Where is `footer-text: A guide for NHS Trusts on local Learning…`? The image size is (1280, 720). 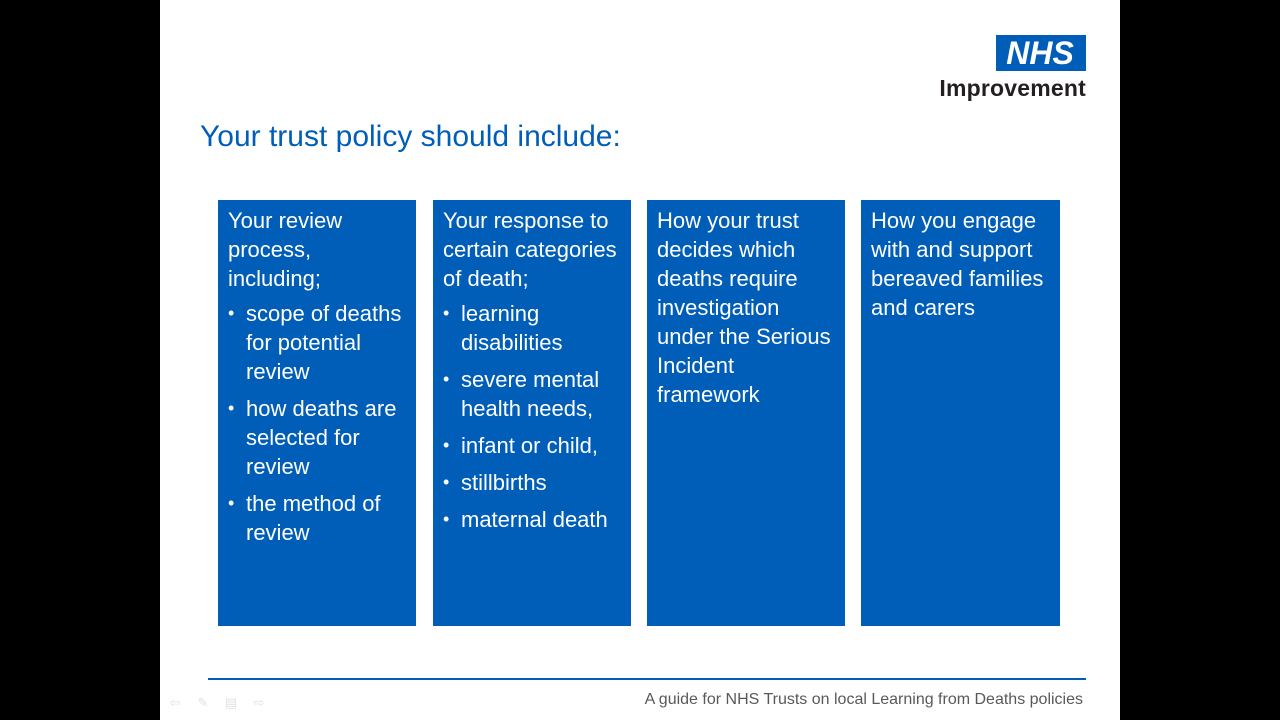
footer-text: A guide for NHS Trusts on local Learning… is located at coordinates (863, 699).